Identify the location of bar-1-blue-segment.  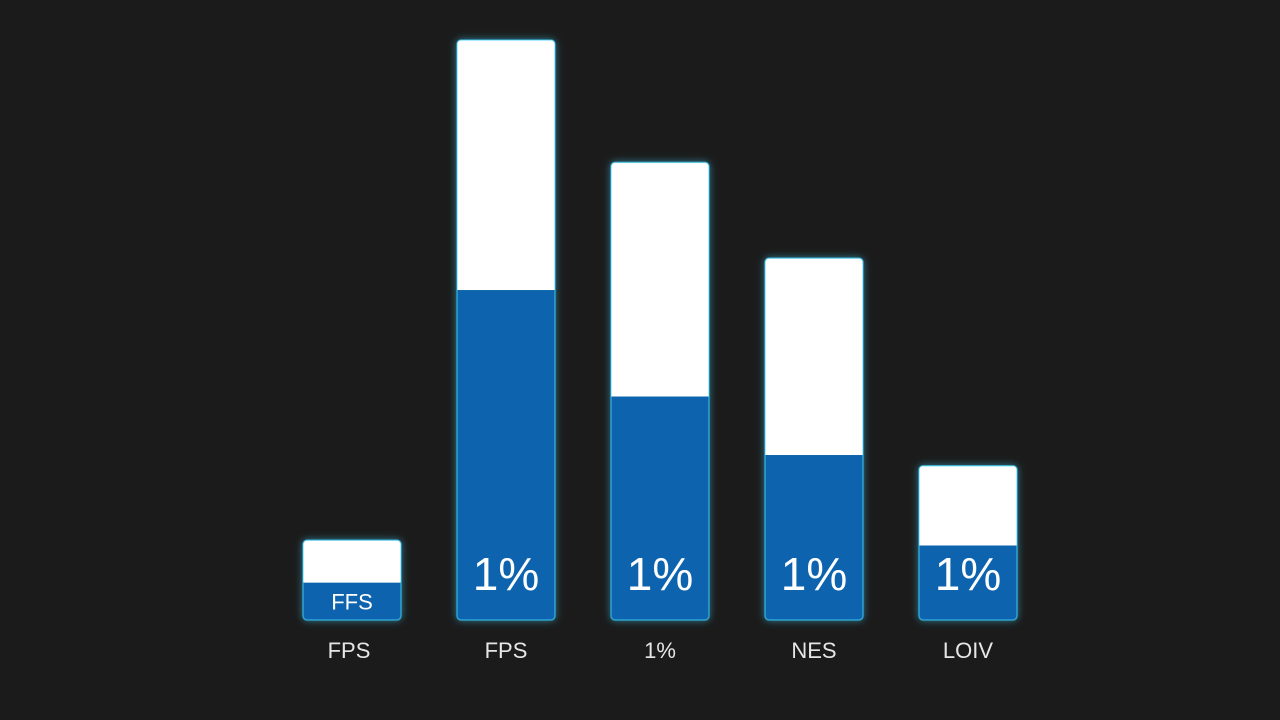
(352, 601).